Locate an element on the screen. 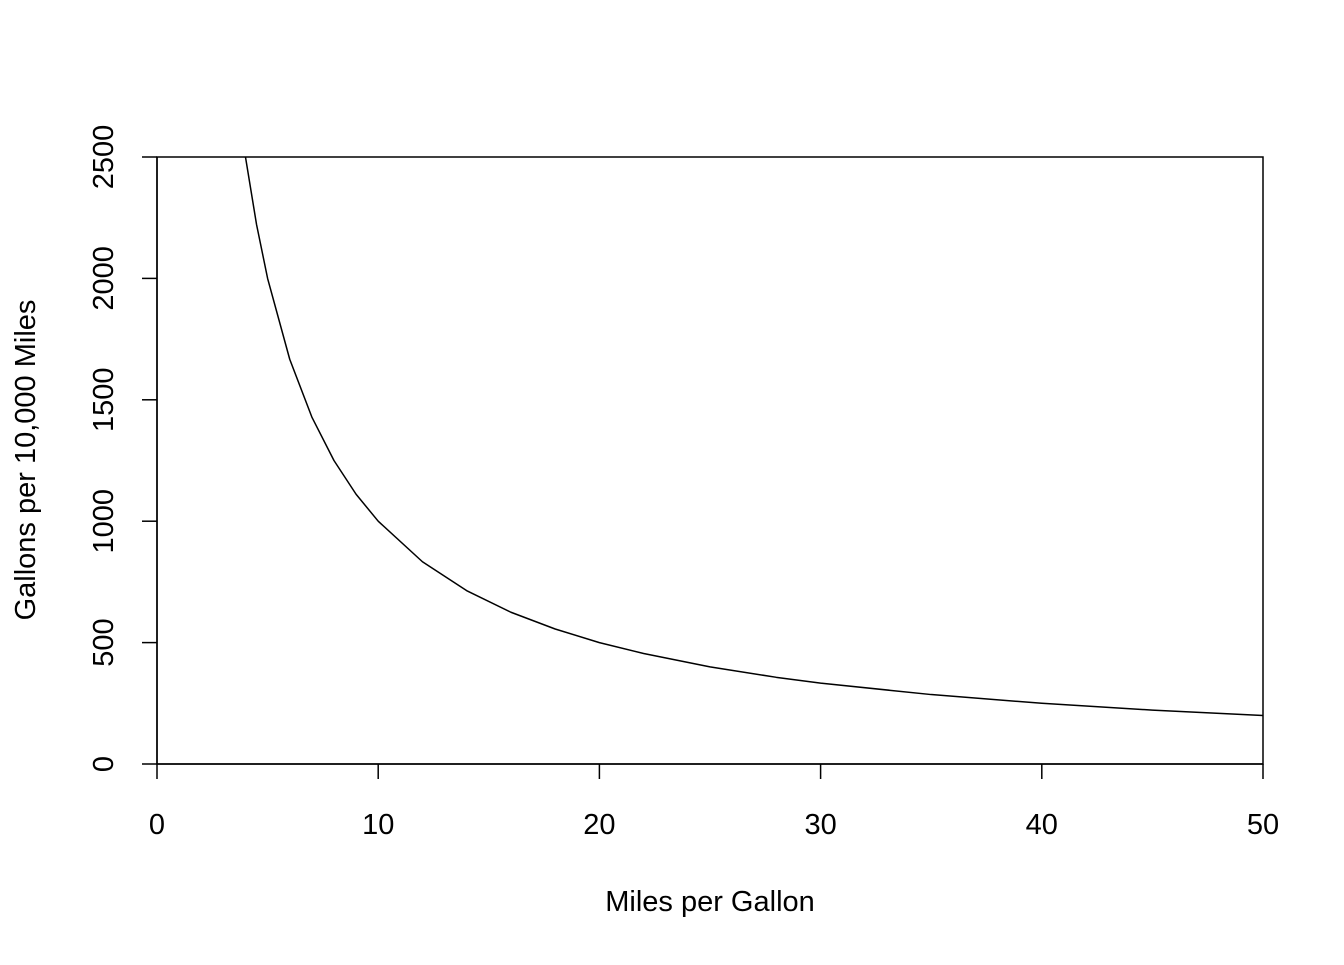 This screenshot has height=965, width=1344. y-tick-label: 1500 is located at coordinates (104, 400).